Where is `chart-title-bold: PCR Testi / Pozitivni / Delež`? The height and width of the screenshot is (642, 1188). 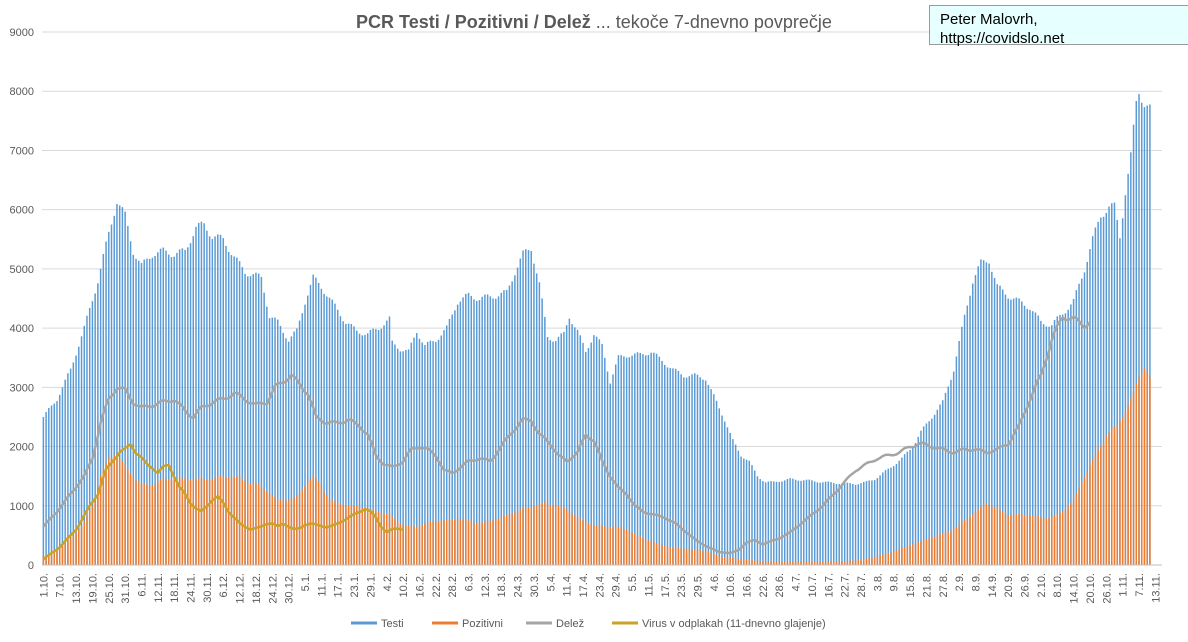 chart-title-bold: PCR Testi / Pozitivni / Delež is located at coordinates (473, 22).